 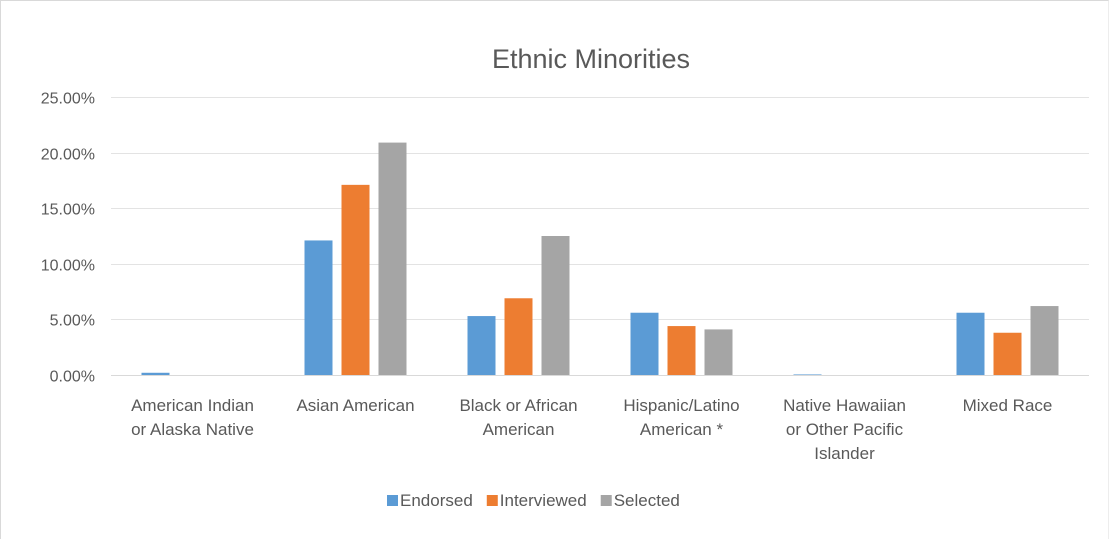 What do you see at coordinates (192, 429) in the screenshot?
I see `x-tick-label: or Alaska Native` at bounding box center [192, 429].